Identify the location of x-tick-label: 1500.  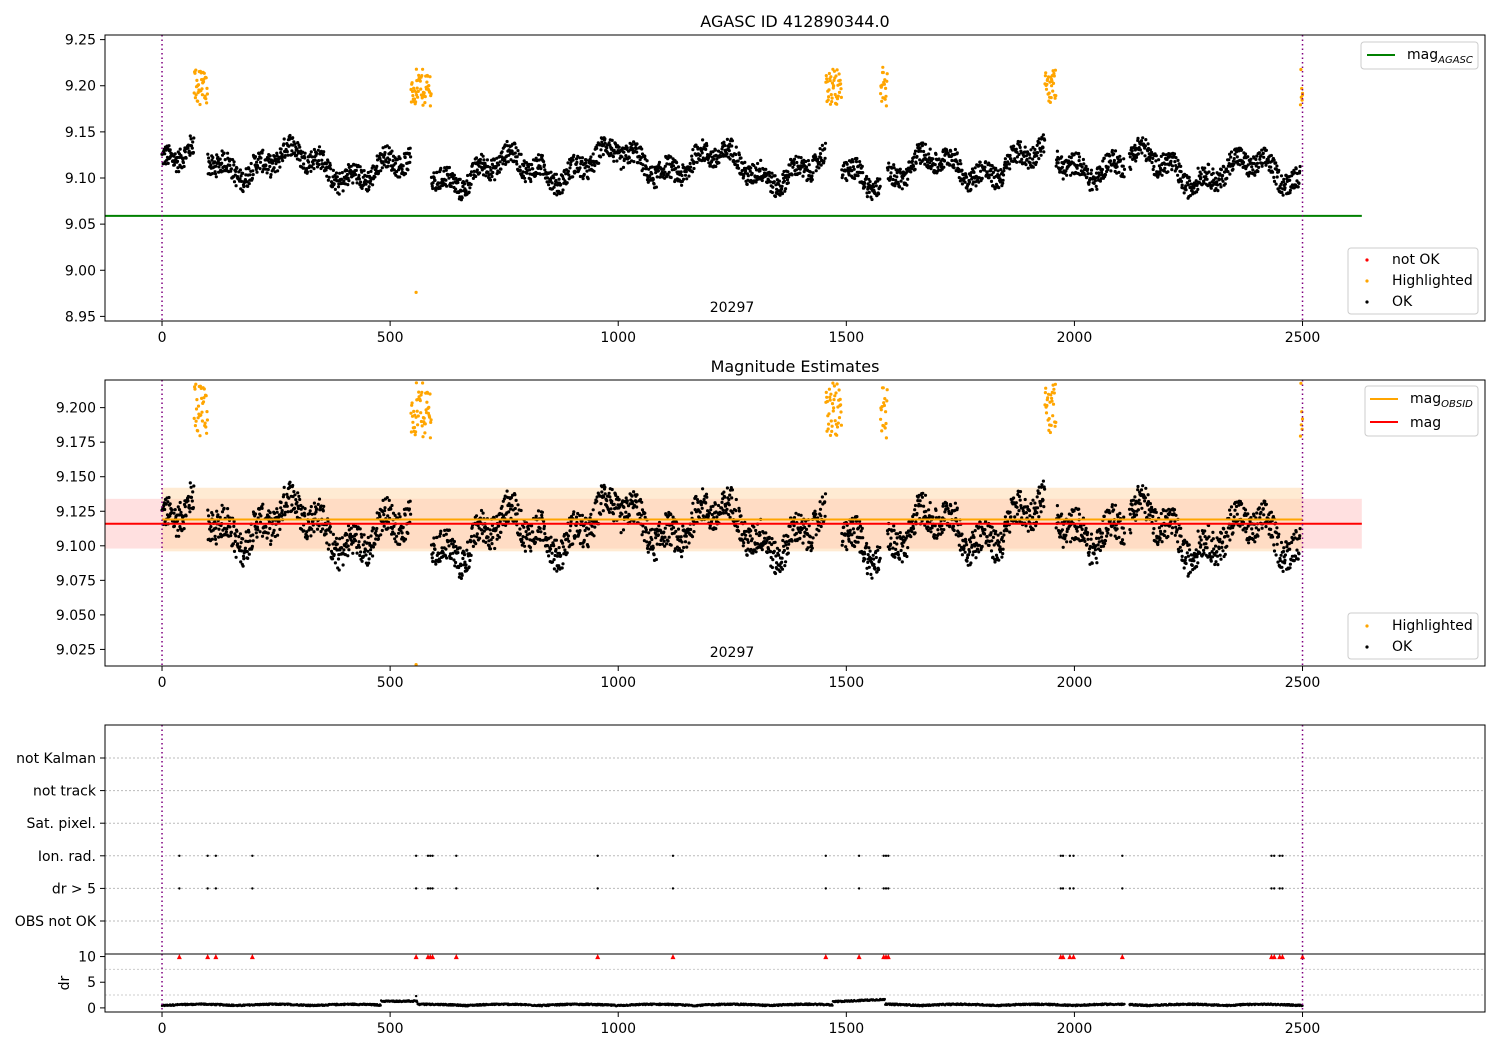
(847, 338).